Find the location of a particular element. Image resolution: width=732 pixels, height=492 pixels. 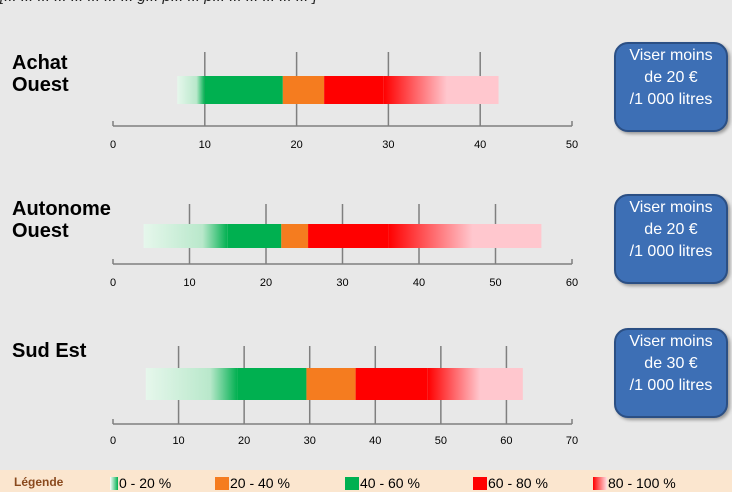

legend-label: 80 - 100 % is located at coordinates (642, 483).